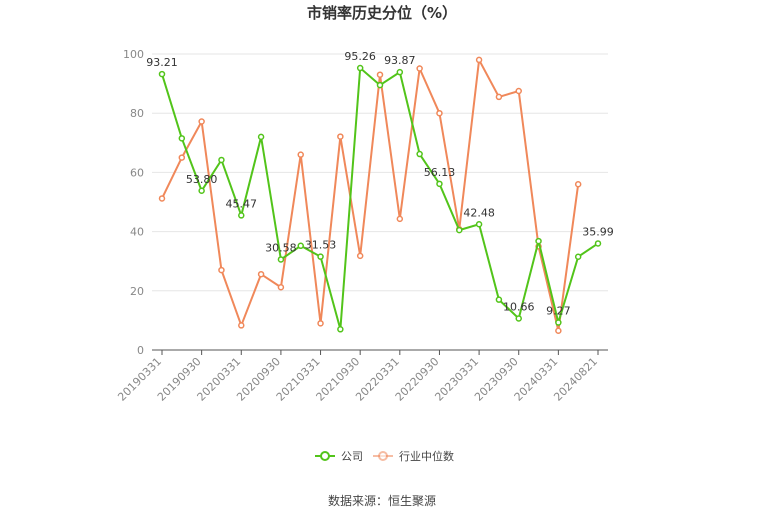  I want to click on source-note: 数据来源：恒生聚源, so click(382, 500).